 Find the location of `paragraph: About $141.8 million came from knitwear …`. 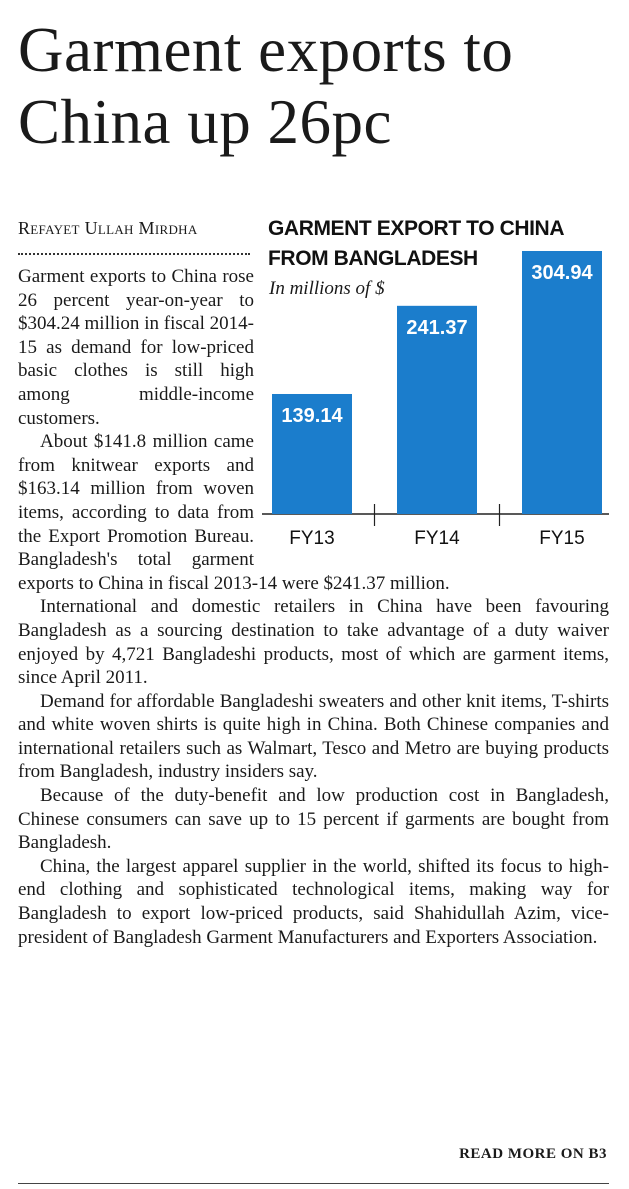

paragraph: About $141.8 million came from knitwear … is located at coordinates (234, 512).